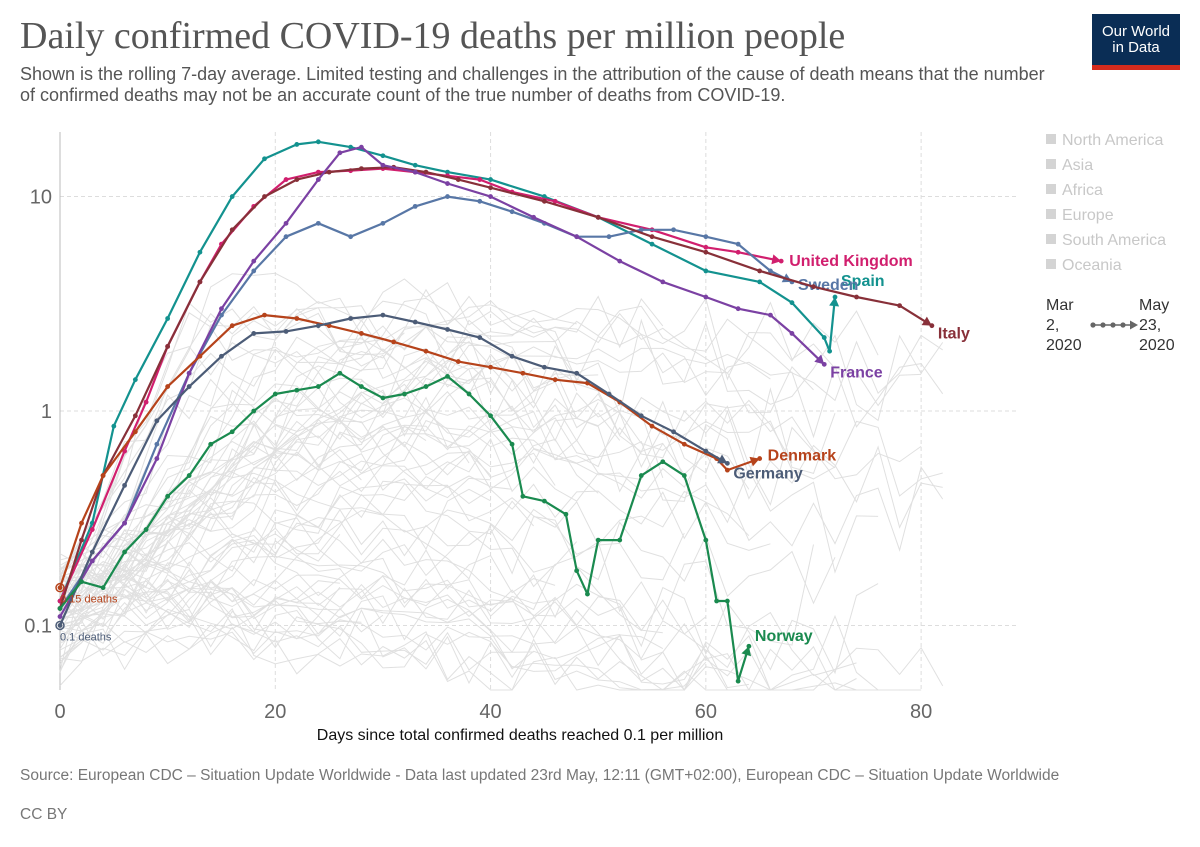 Image resolution: width=1200 pixels, height=847 pixels. What do you see at coordinates (926, 321) in the screenshot?
I see `series-end-arrow` at bounding box center [926, 321].